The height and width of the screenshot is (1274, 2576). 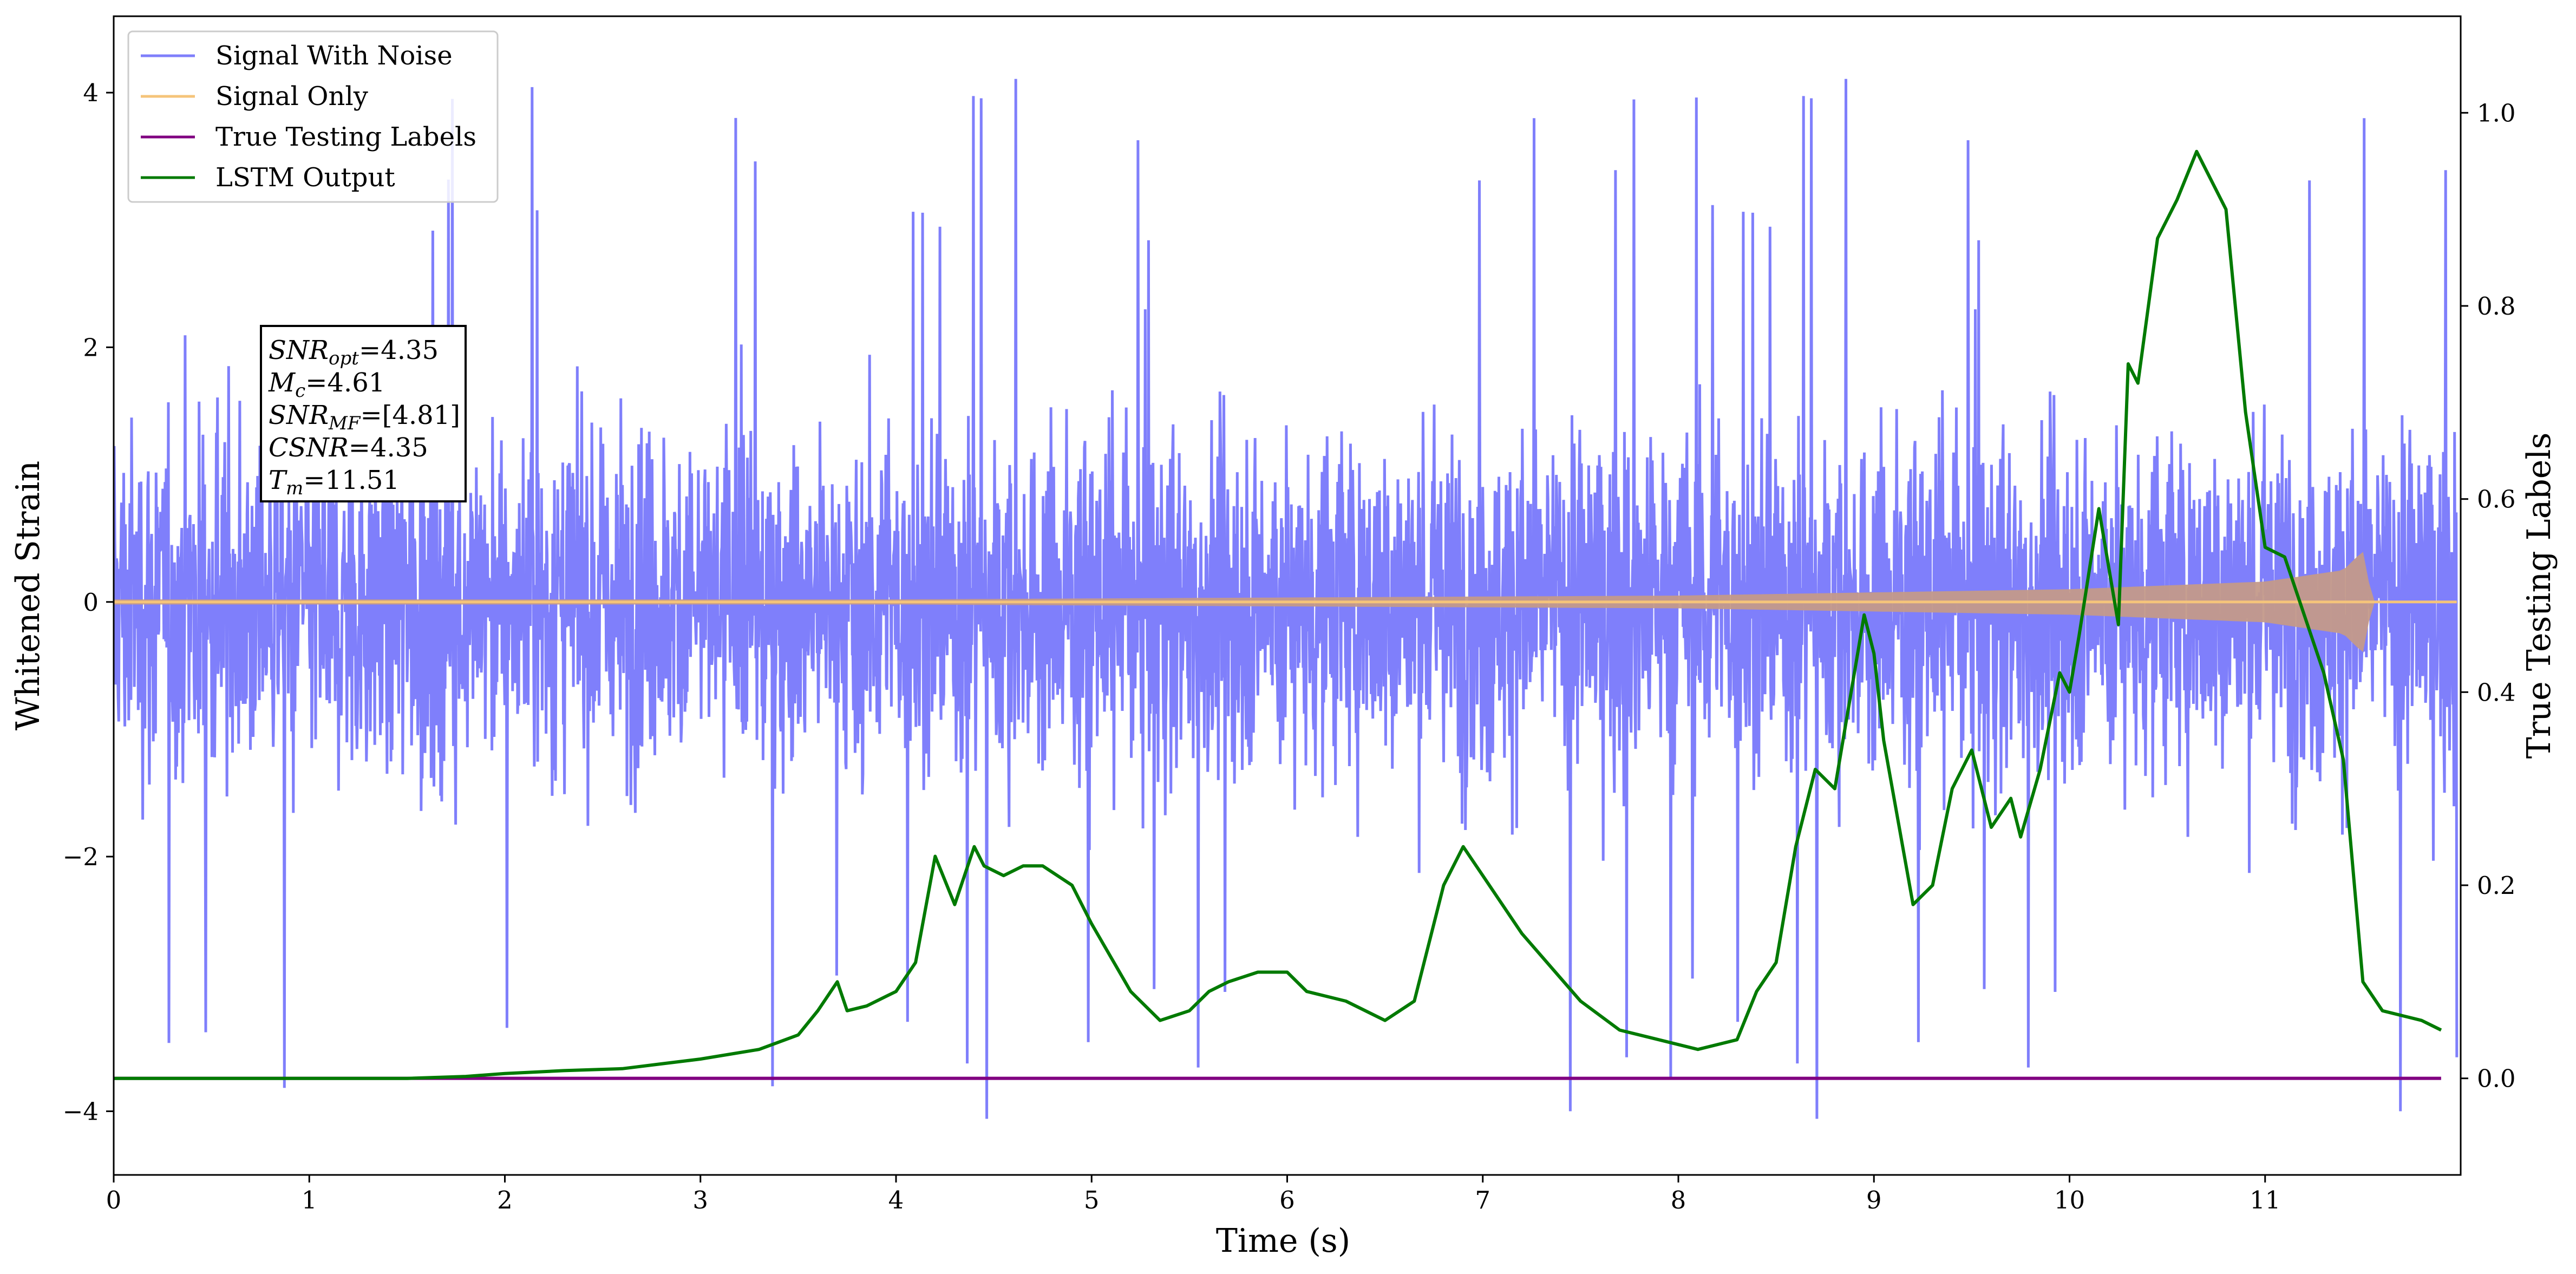 I want to click on param-csnr: CSNR=4.35, so click(x=349, y=448).